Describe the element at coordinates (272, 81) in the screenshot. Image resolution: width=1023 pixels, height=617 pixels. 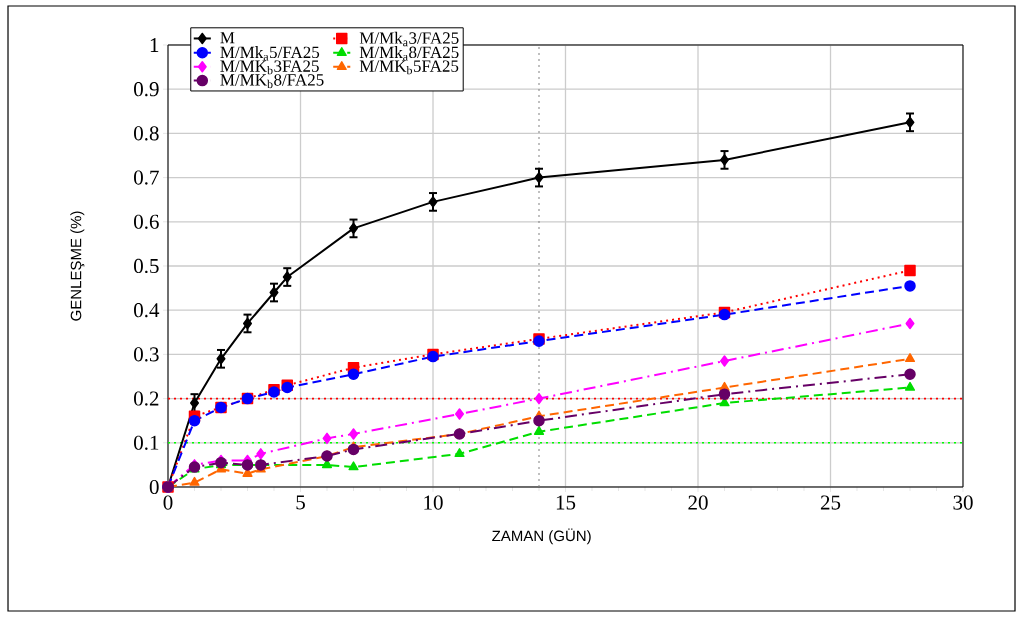
I see `legend-label: M/MK$_{b}$8/FA25` at that location.